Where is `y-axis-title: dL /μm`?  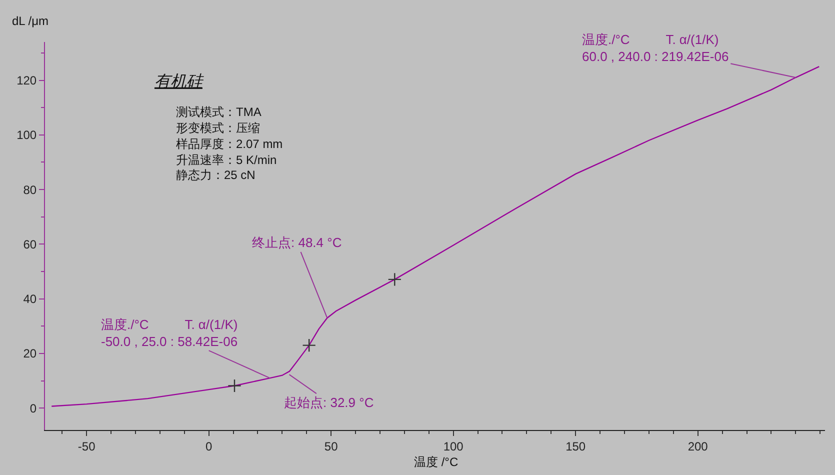
y-axis-title: dL /μm is located at coordinates (30, 21).